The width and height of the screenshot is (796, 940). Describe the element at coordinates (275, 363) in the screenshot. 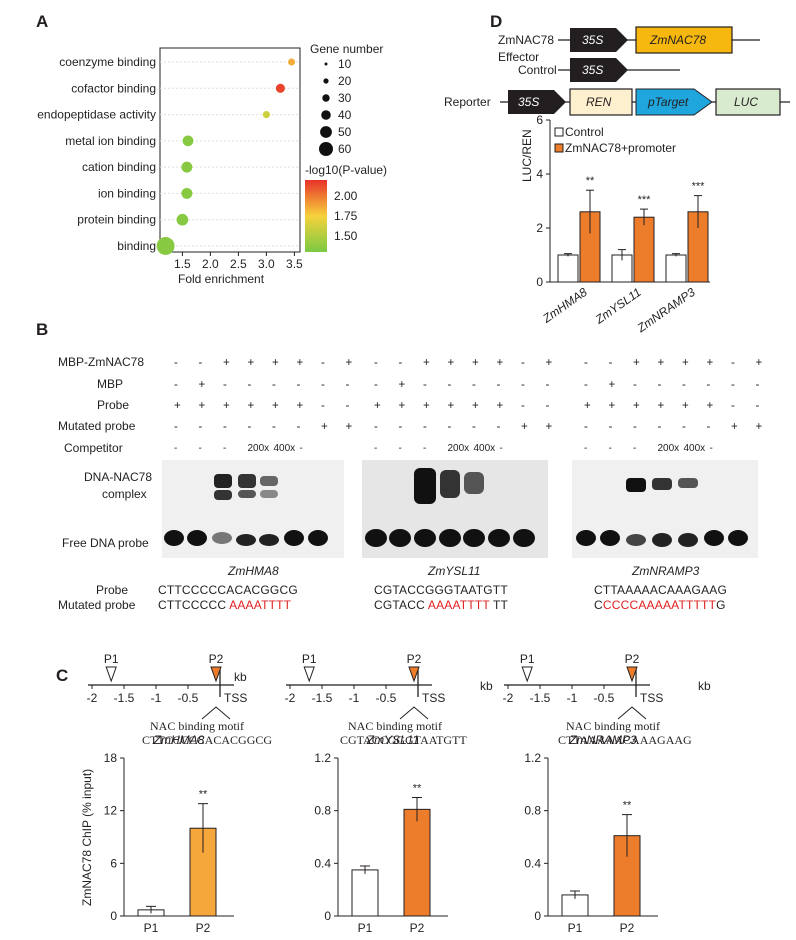

I see `sign-0-mbp_nac-4: +` at that location.